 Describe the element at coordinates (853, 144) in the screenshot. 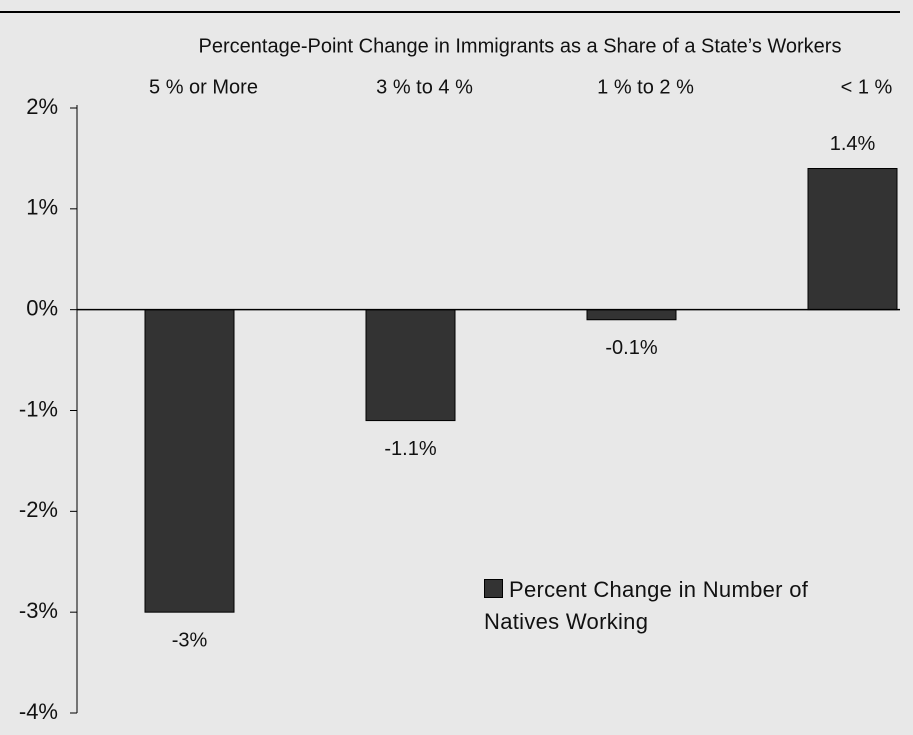

I see `value-label: 1.4%` at that location.